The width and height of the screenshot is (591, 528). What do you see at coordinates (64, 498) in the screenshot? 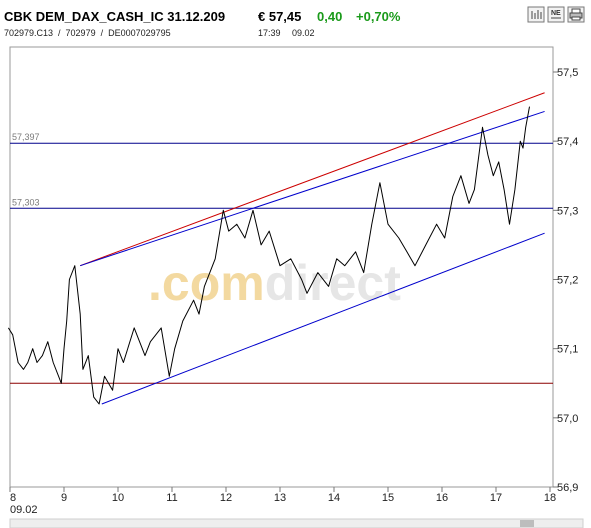
I see `x-tick-label: 9` at bounding box center [64, 498].